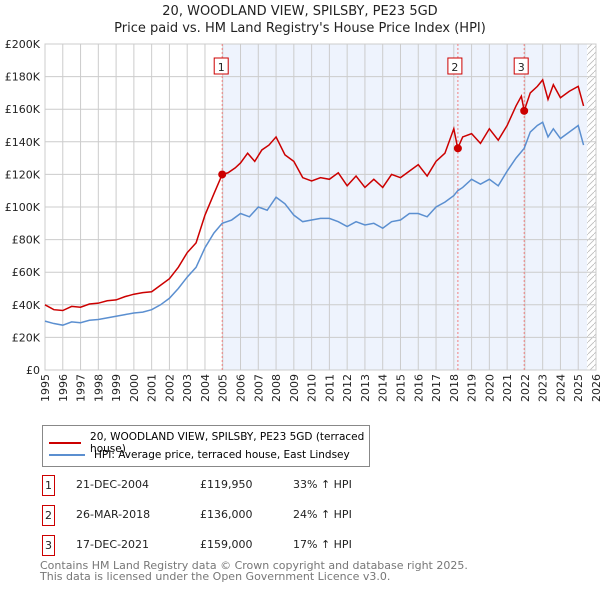 The width and height of the screenshot is (600, 590). What do you see at coordinates (134, 388) in the screenshot?
I see `x-tick-label: 2000` at bounding box center [134, 388].